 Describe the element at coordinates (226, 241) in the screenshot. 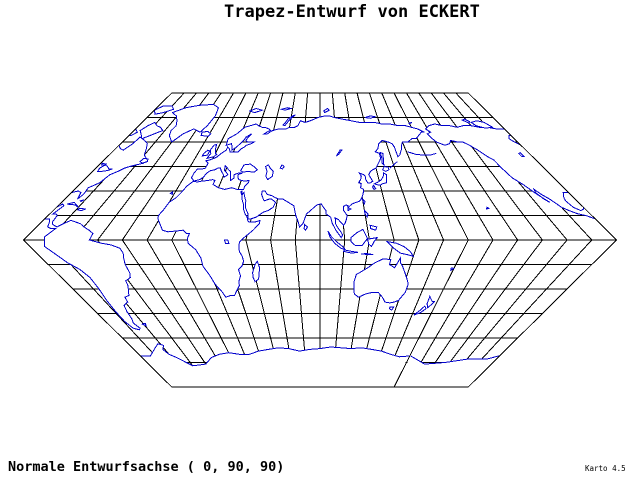

I see `coastline-lake-victoria` at that location.